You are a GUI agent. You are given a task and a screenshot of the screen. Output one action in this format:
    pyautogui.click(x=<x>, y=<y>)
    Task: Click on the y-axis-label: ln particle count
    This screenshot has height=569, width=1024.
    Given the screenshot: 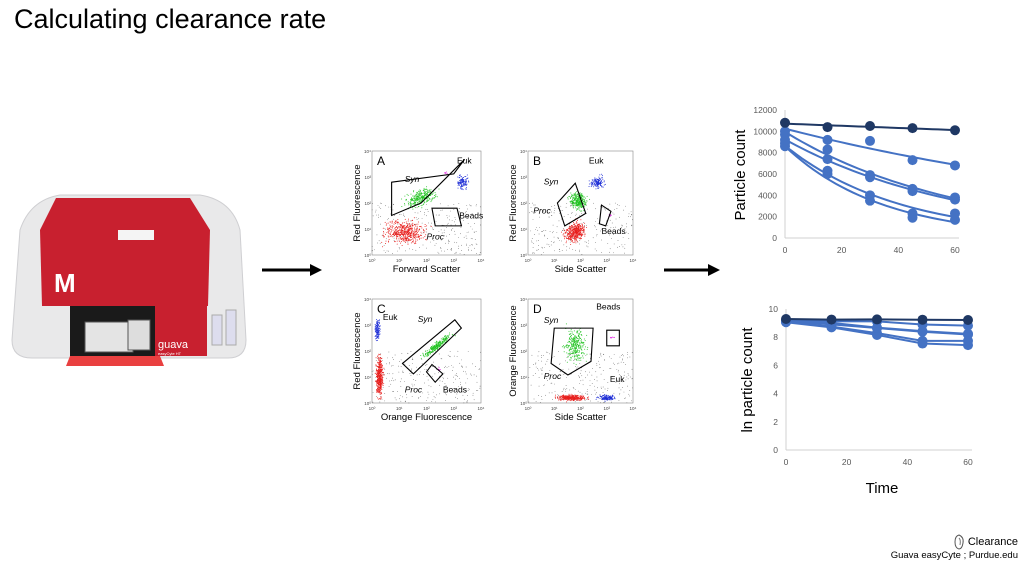 What is the action you would take?
    pyautogui.click(x=747, y=380)
    